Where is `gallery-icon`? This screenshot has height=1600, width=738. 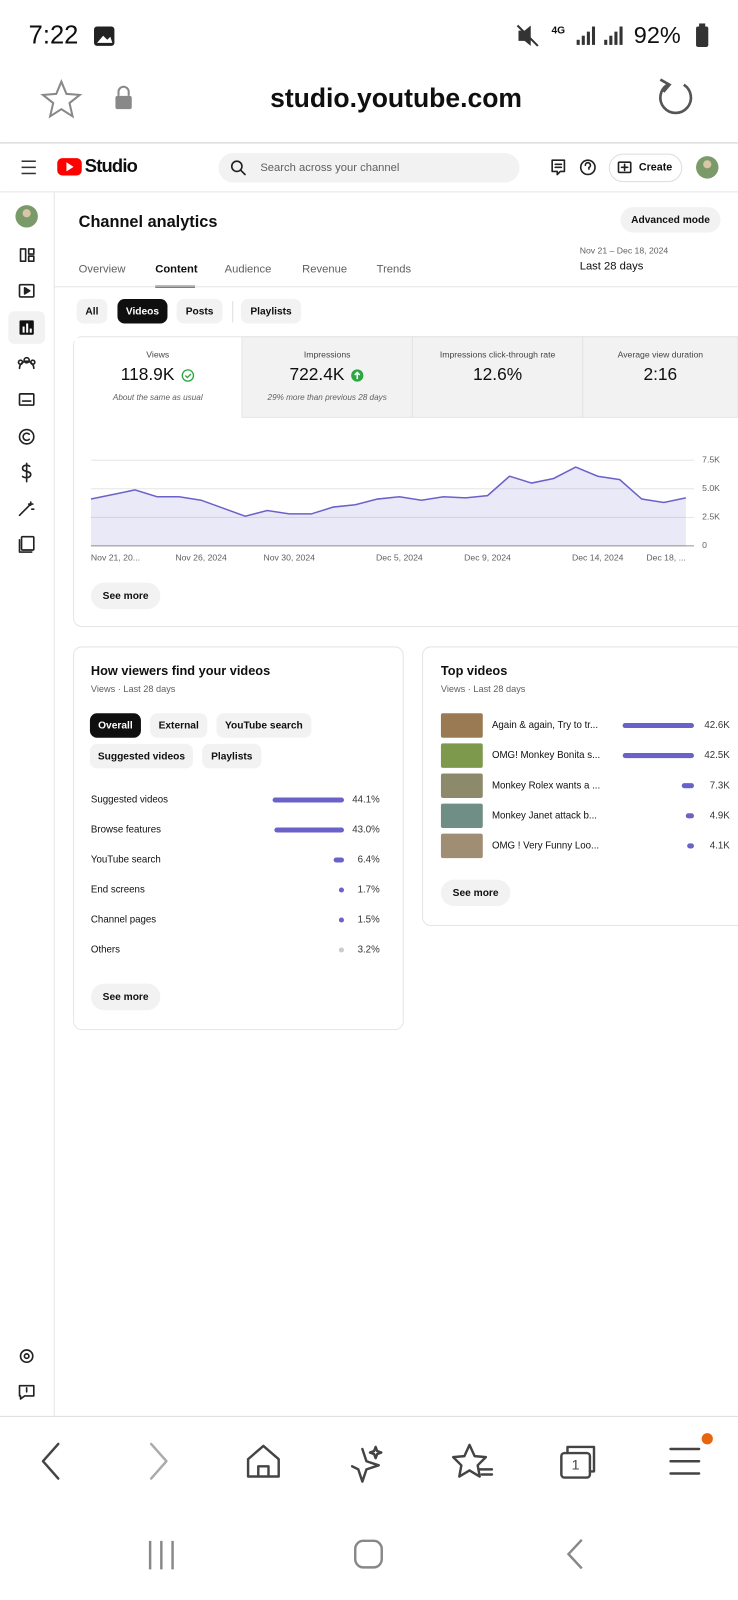
gallery-icon is located at coordinates (104, 36).